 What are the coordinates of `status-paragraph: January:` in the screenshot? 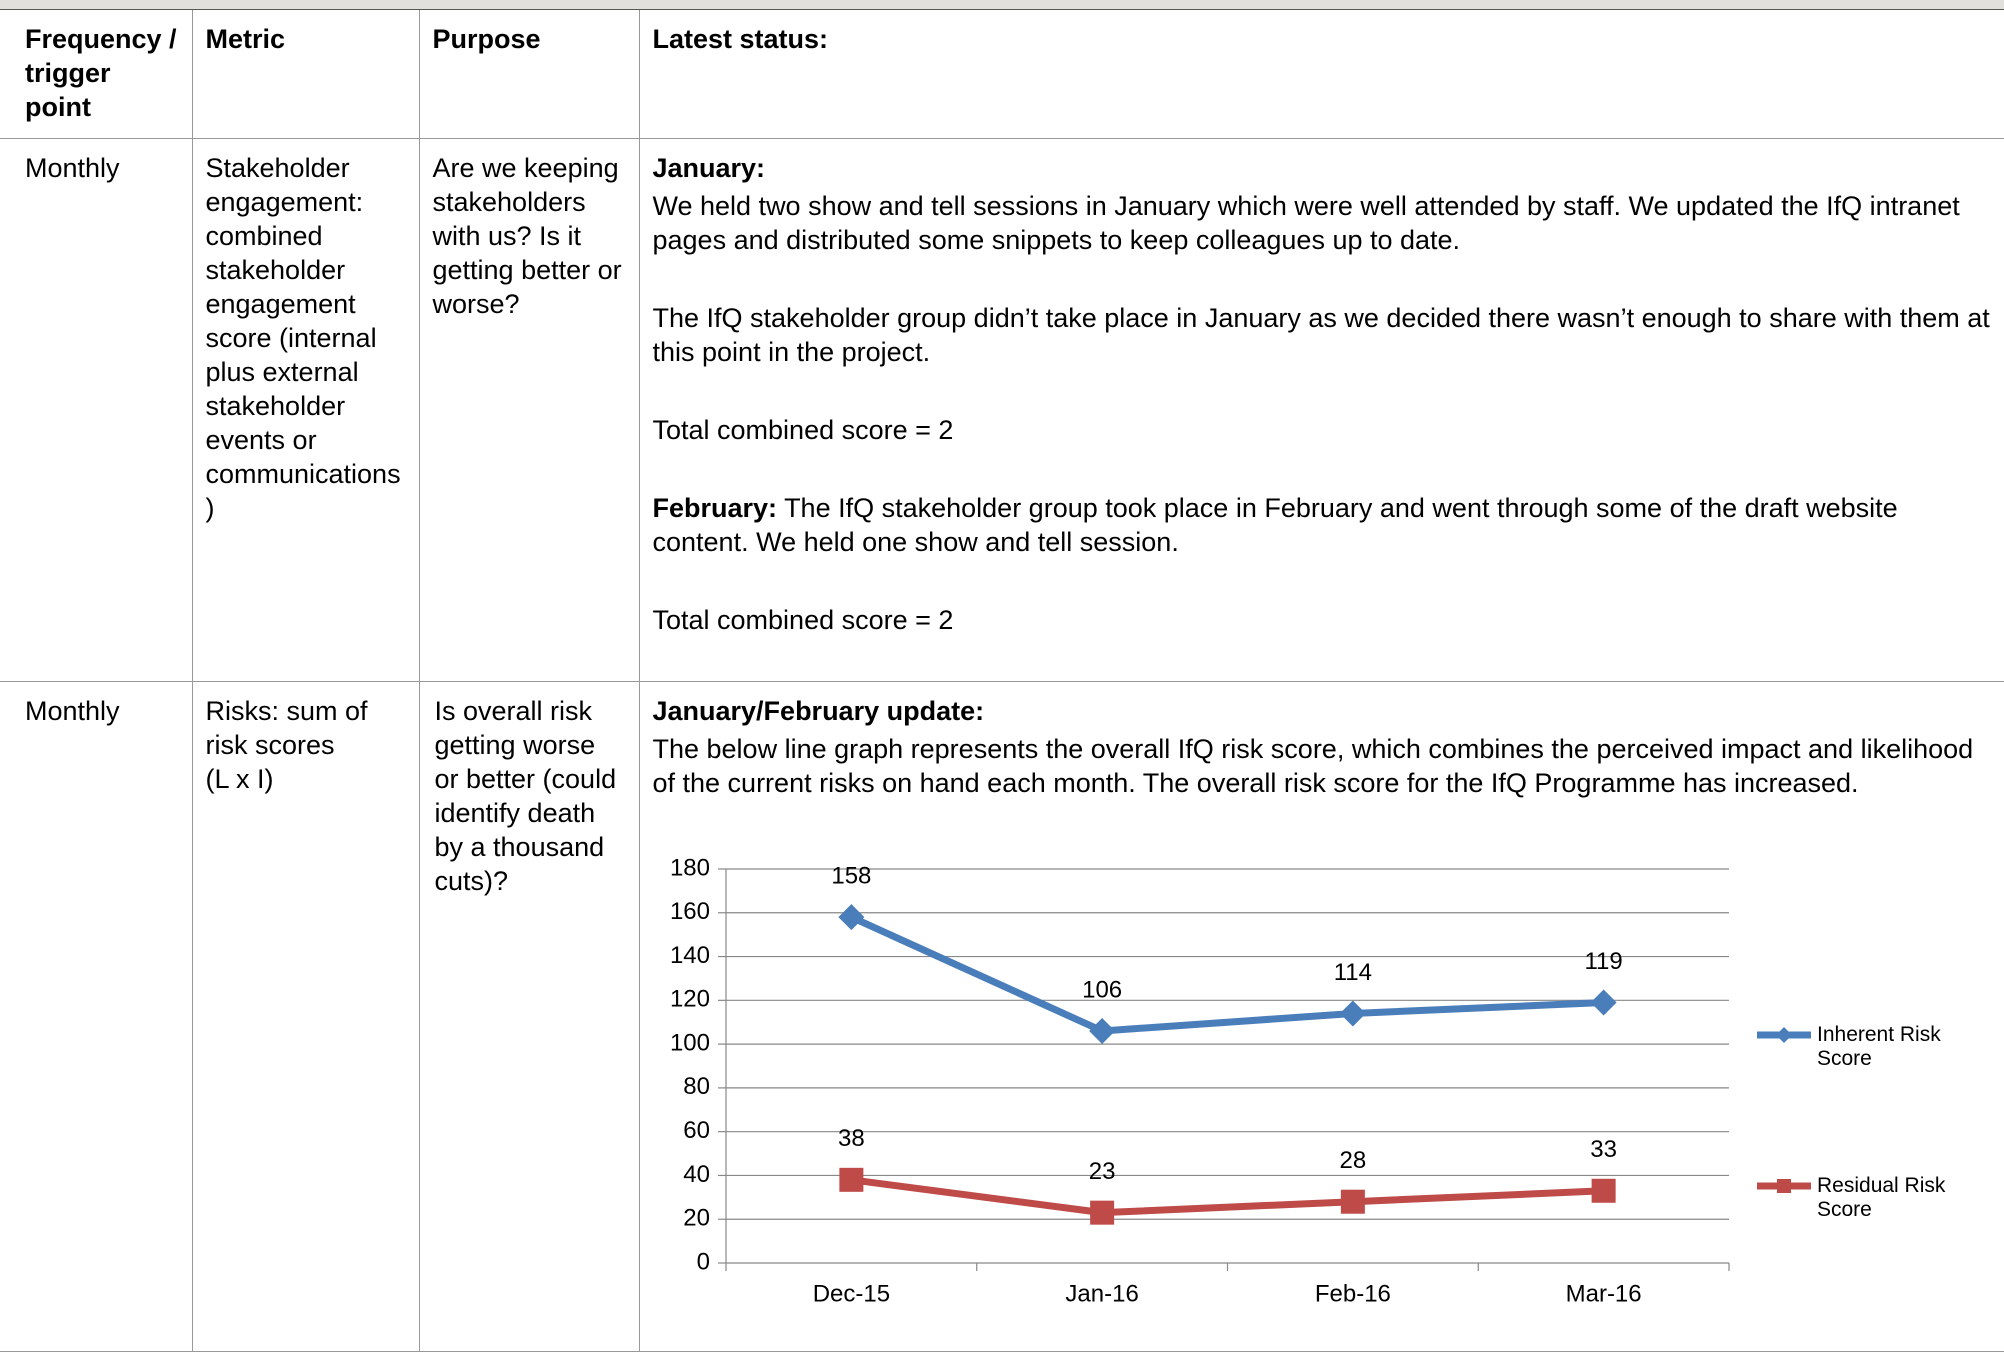 It's located at (1323, 168).